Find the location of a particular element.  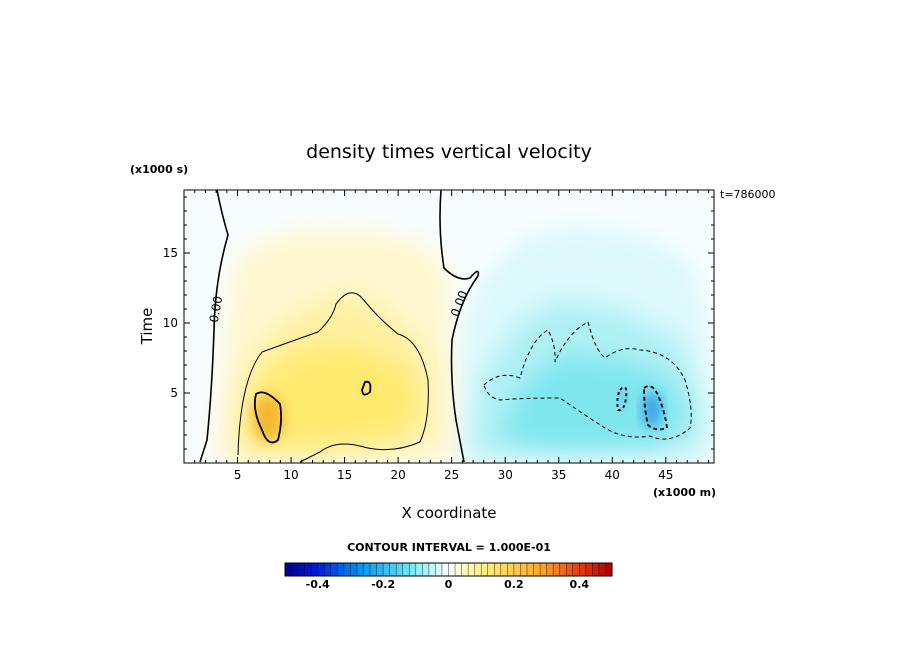

colorbar is located at coordinates (448, 569).